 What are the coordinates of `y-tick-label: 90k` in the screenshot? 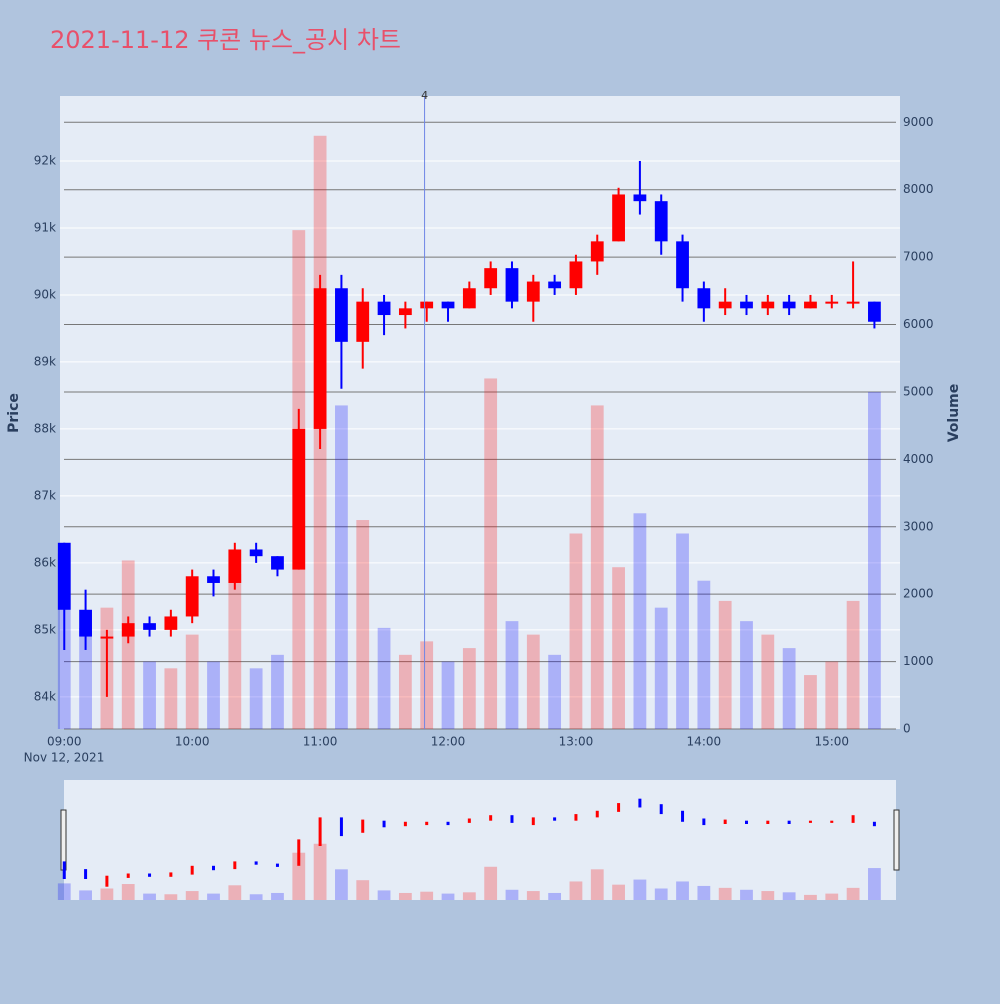 It's located at (45, 294).